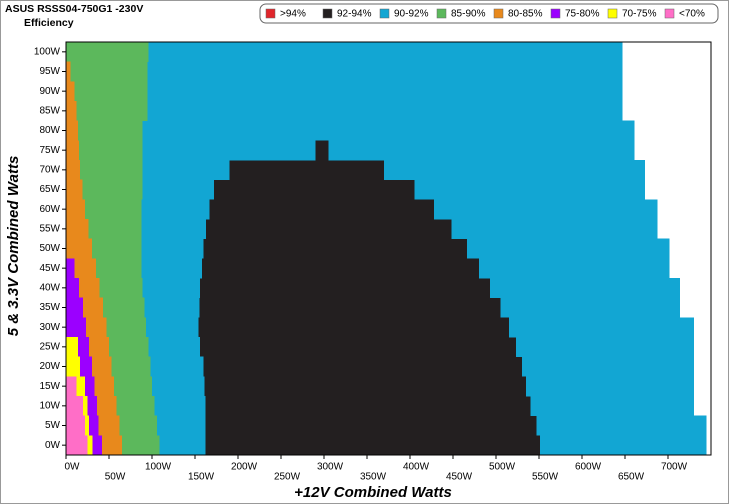 This screenshot has width=729, height=504. I want to click on x-tick-label: 700W, so click(674, 467).